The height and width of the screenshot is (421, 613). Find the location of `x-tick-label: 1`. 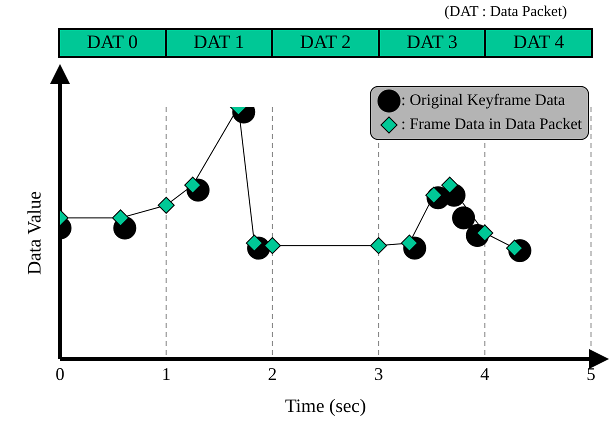

x-tick-label: 1 is located at coordinates (166, 374).